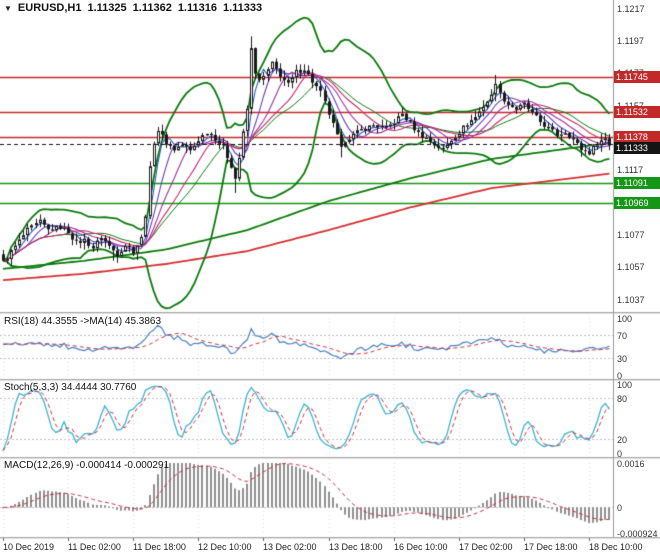  Describe the element at coordinates (242, 8) in the screenshot. I see `ohlc-close: 1.11333` at that location.